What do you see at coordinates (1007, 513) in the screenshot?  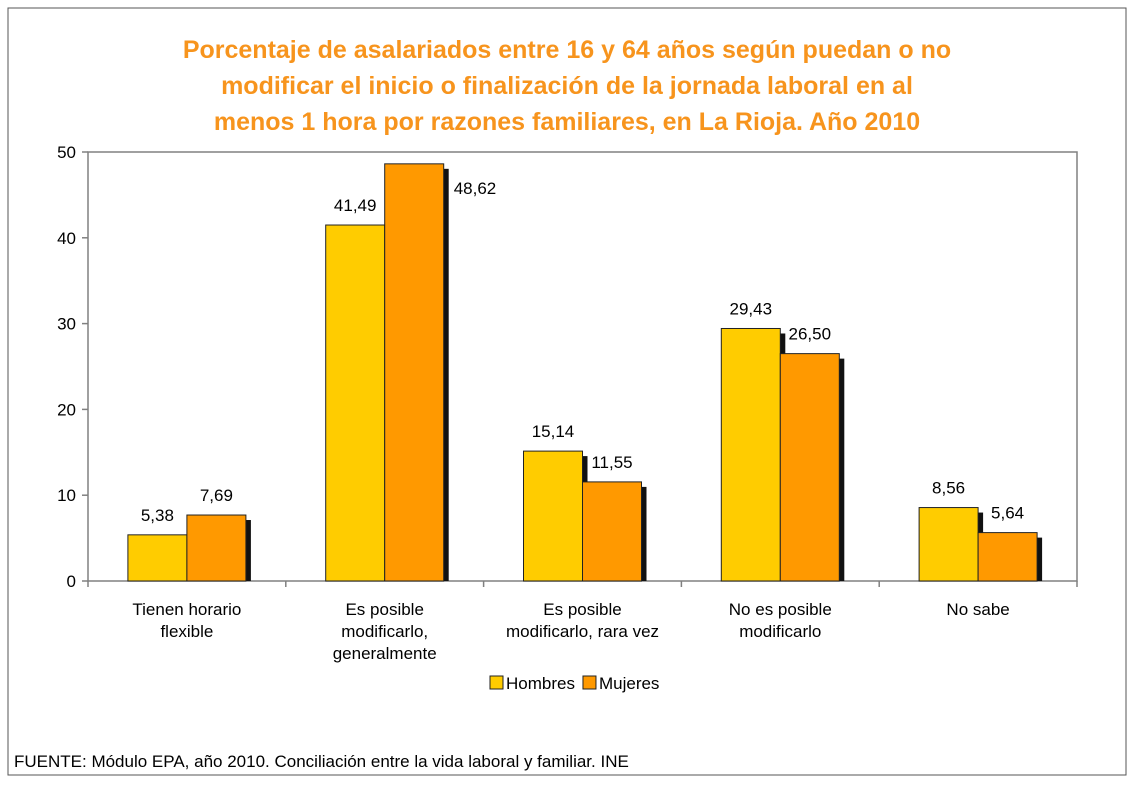 I see `value-label: 5,64` at bounding box center [1007, 513].